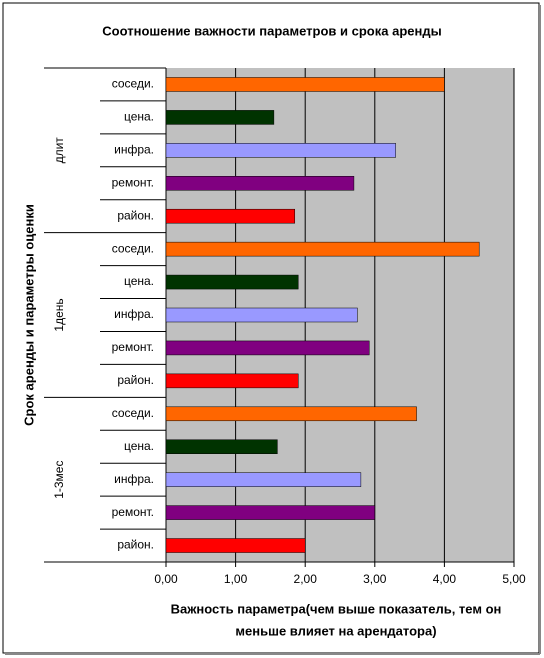  What do you see at coordinates (59, 480) in the screenshot?
I see `group-label: 1-3мес` at bounding box center [59, 480].